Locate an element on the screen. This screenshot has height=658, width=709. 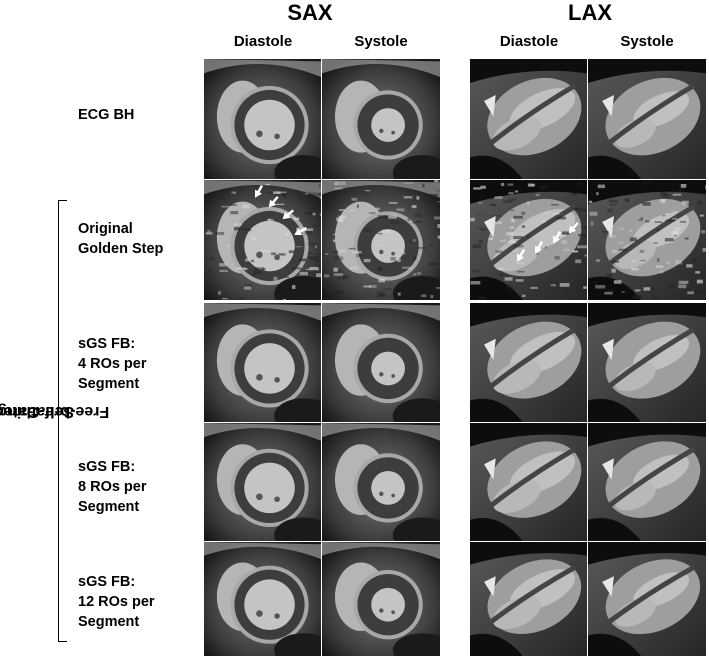
mri-tile-ecg-bh-lax-systole is located at coordinates (647, 119).